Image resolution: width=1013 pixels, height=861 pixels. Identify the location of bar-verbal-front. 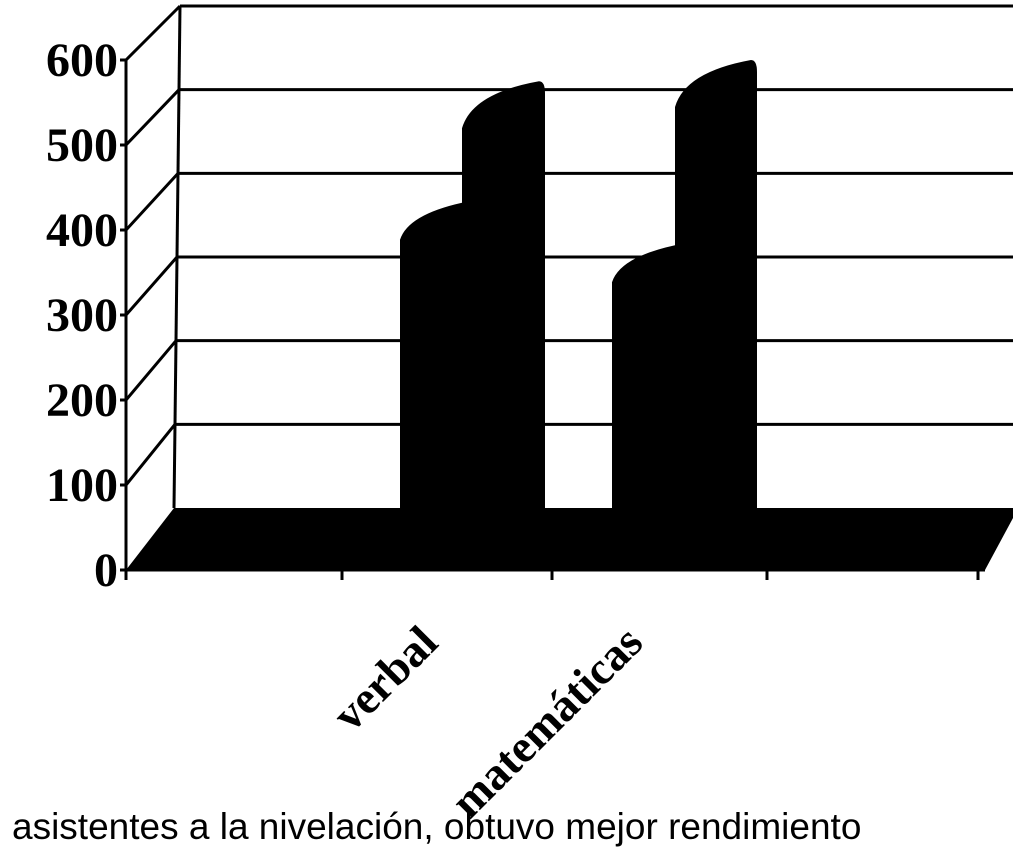
(431, 356).